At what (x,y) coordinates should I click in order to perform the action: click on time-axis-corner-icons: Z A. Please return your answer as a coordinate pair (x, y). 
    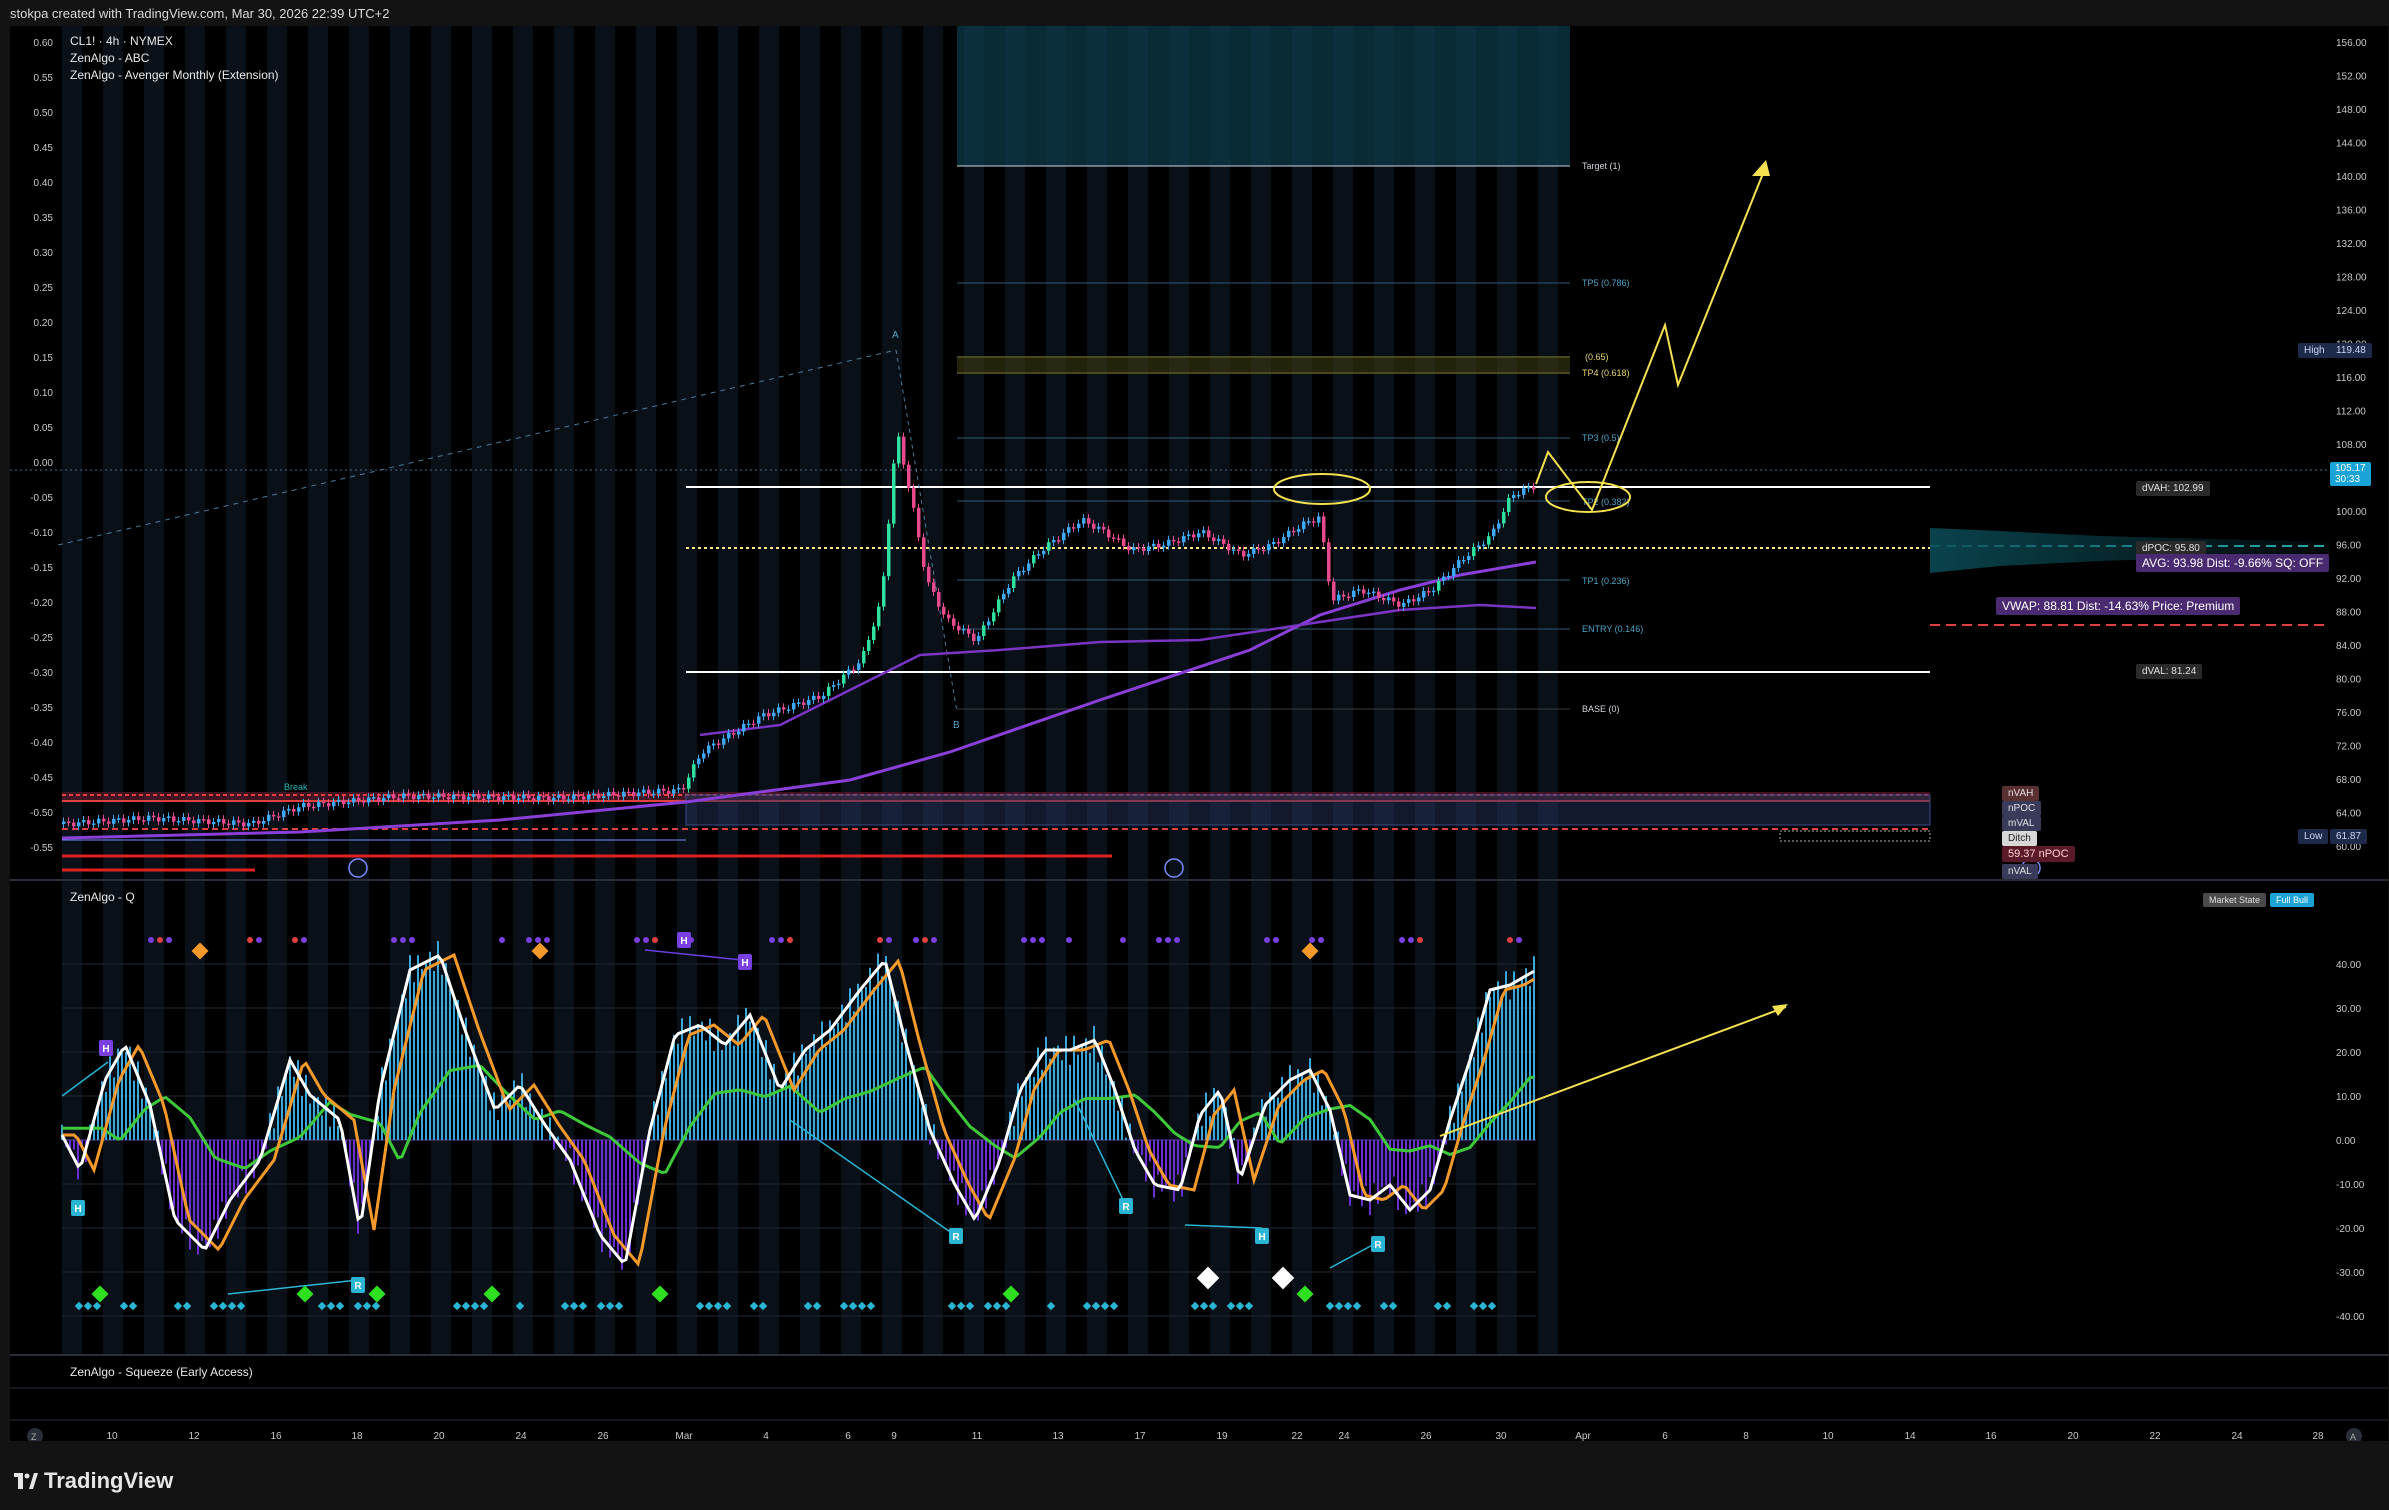
    Looking at the image, I should click on (1194, 1436).